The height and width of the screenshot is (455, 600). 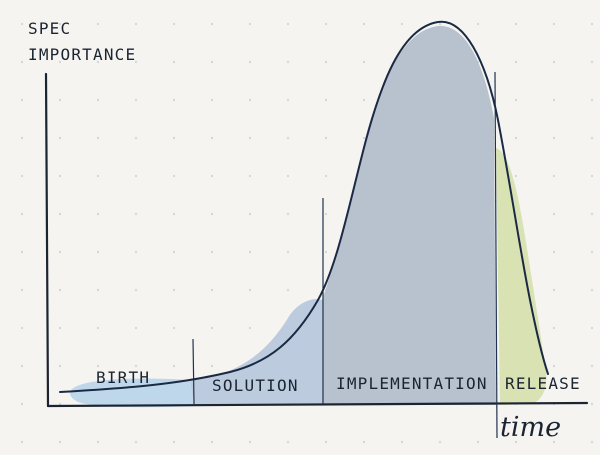 What do you see at coordinates (255, 385) in the screenshot?
I see `phase-label-solution: SOLUTION` at bounding box center [255, 385].